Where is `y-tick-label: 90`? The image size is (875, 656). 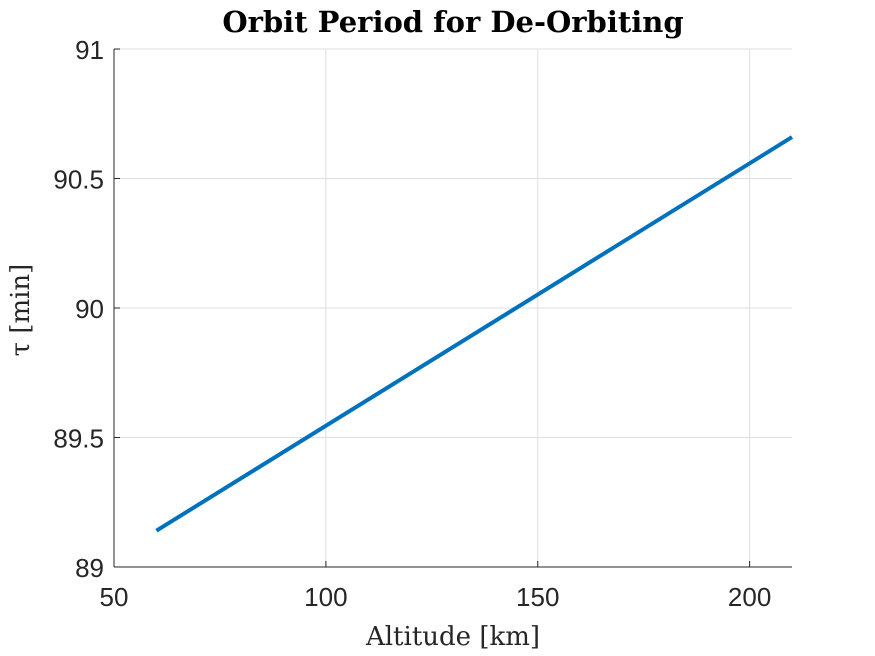
y-tick-label: 90 is located at coordinates (89, 309).